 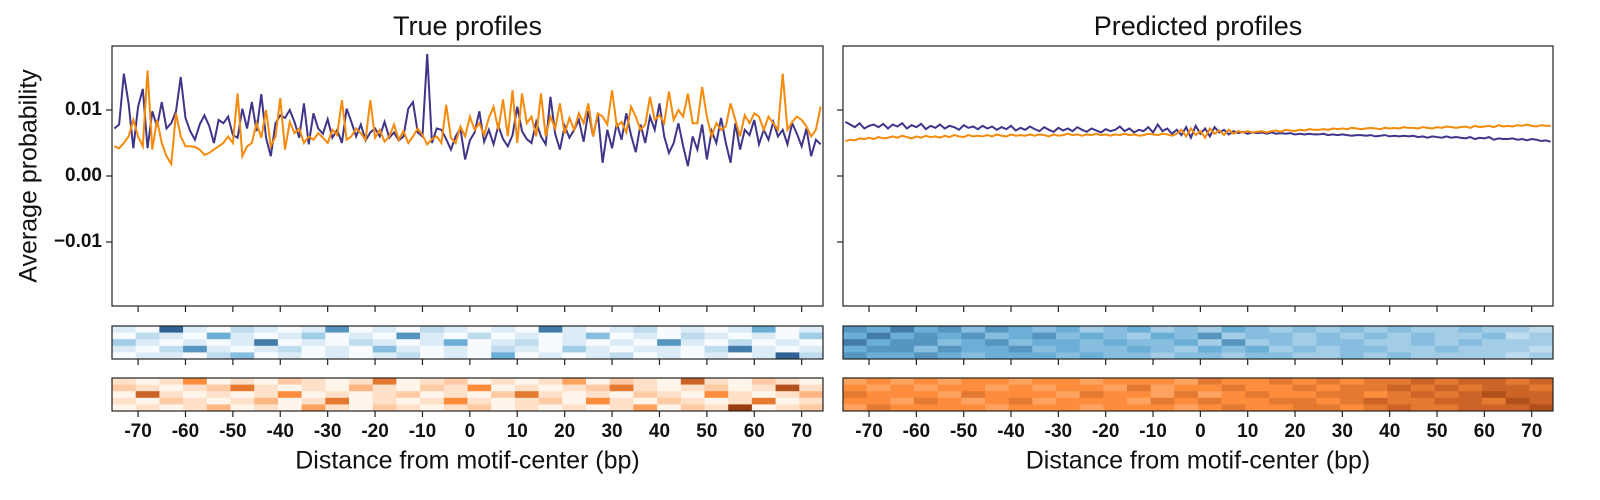 I want to click on x-tick-label: 0, so click(x=470, y=431).